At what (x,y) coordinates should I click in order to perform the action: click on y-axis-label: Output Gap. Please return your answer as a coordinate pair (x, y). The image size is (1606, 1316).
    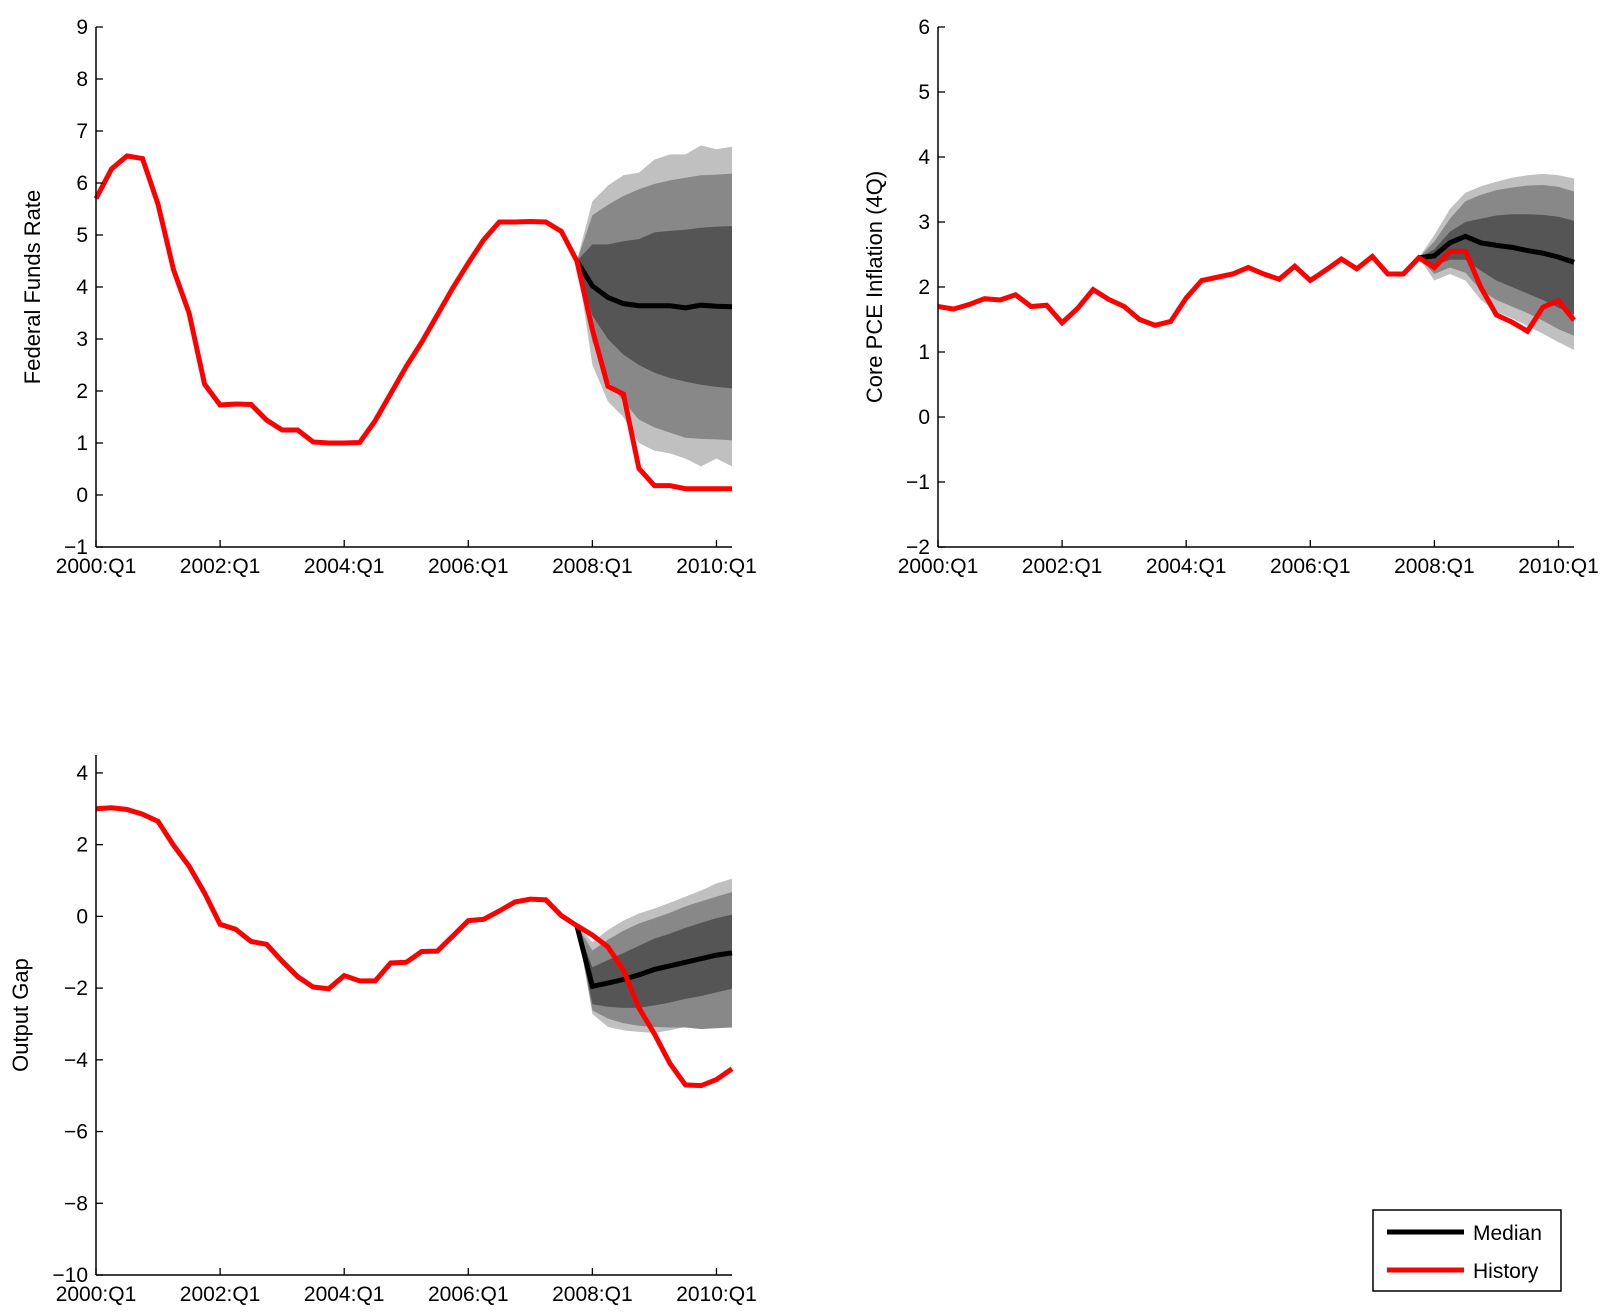
    Looking at the image, I should click on (20, 1015).